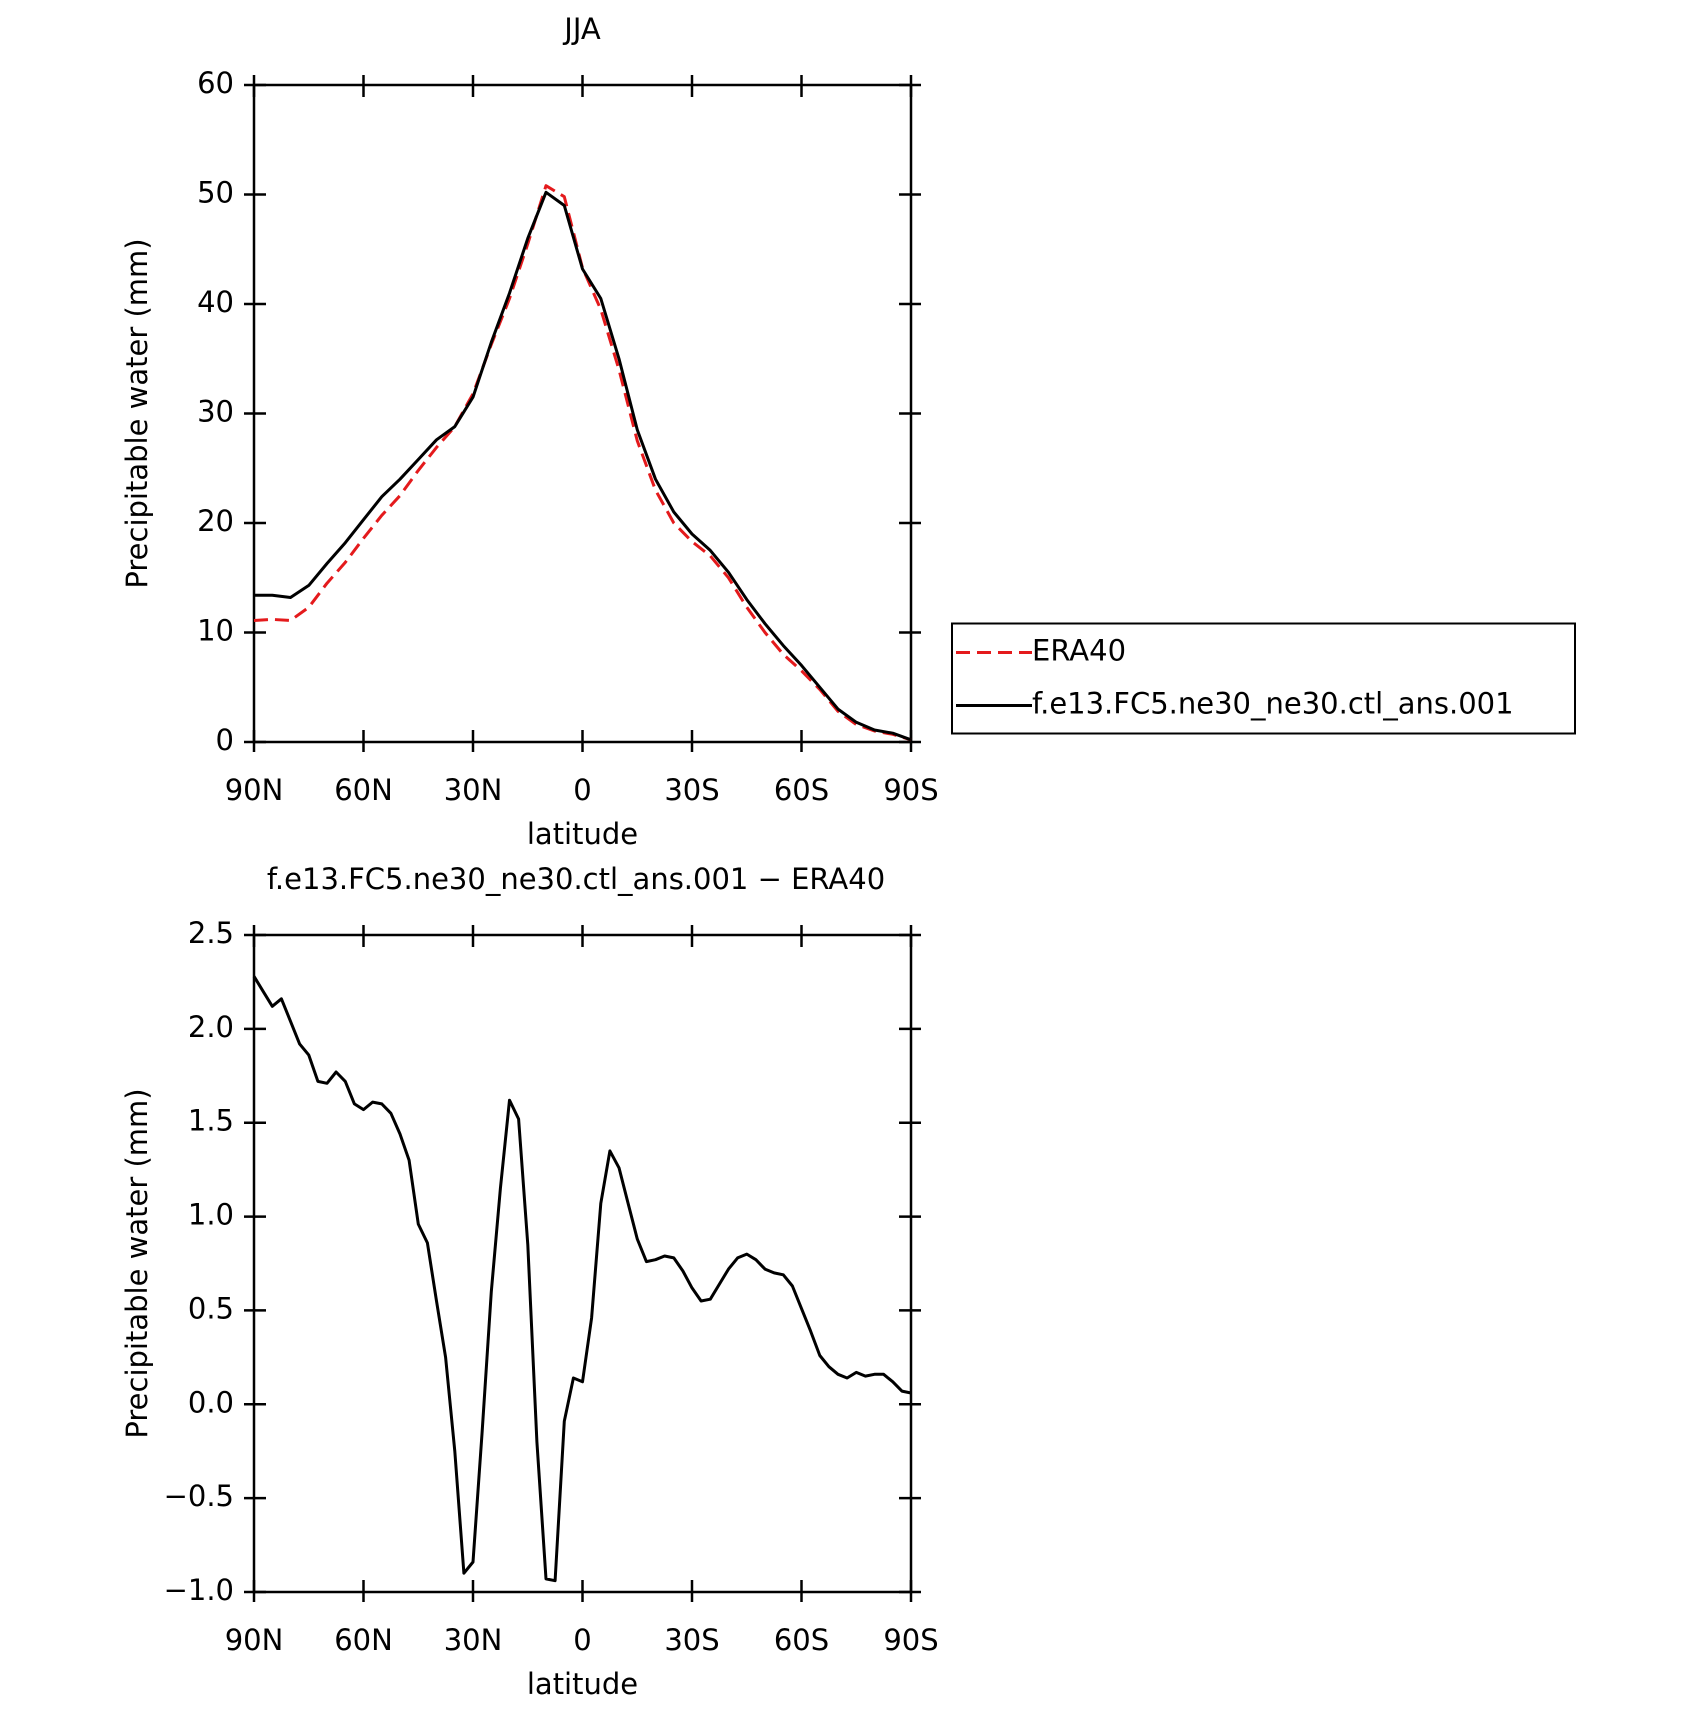 The image size is (1702, 1731). I want to click on y-tick-label: 1.0, so click(211, 1215).